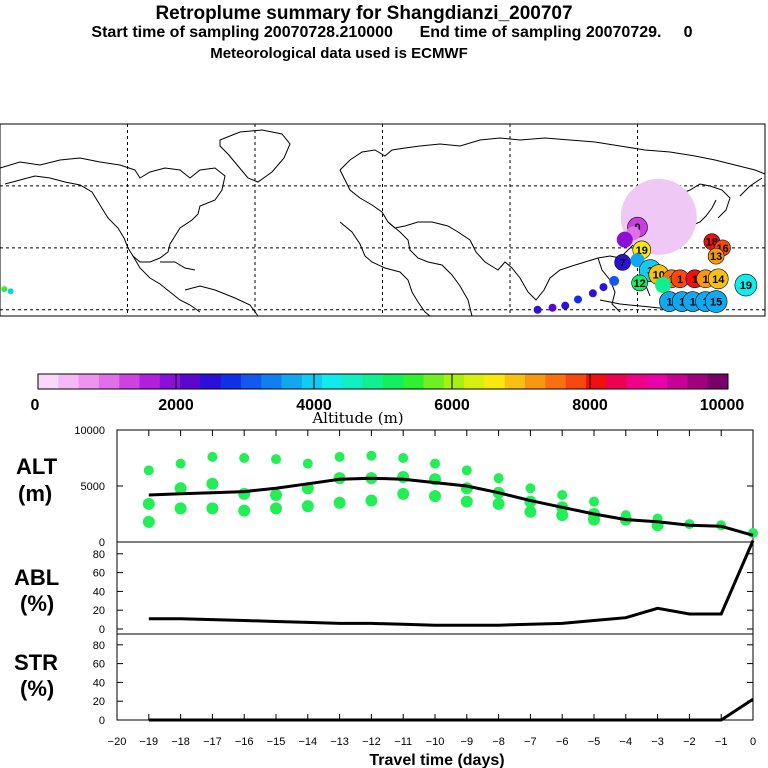  Describe the element at coordinates (37, 466) in the screenshot. I see `alt-panel-label: ALT` at that location.